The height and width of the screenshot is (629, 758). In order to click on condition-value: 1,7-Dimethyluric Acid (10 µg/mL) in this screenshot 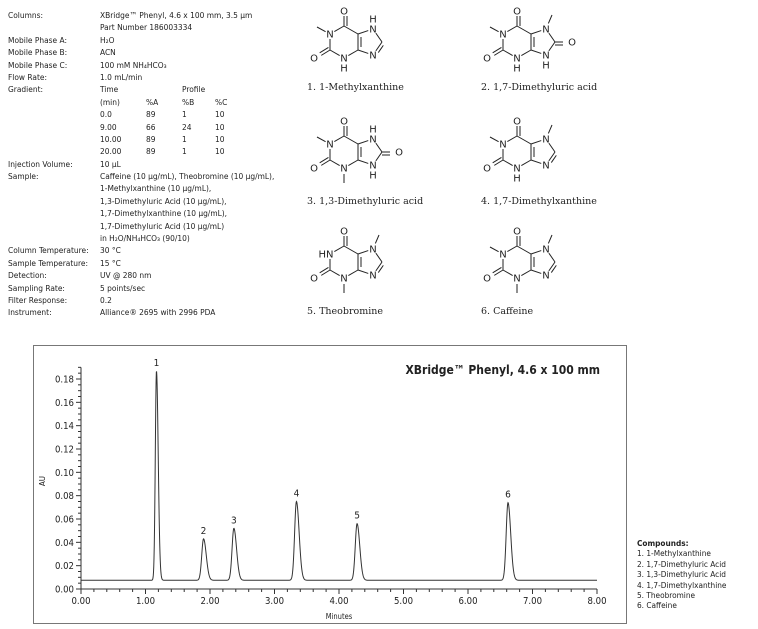, I will do `click(162, 225)`.